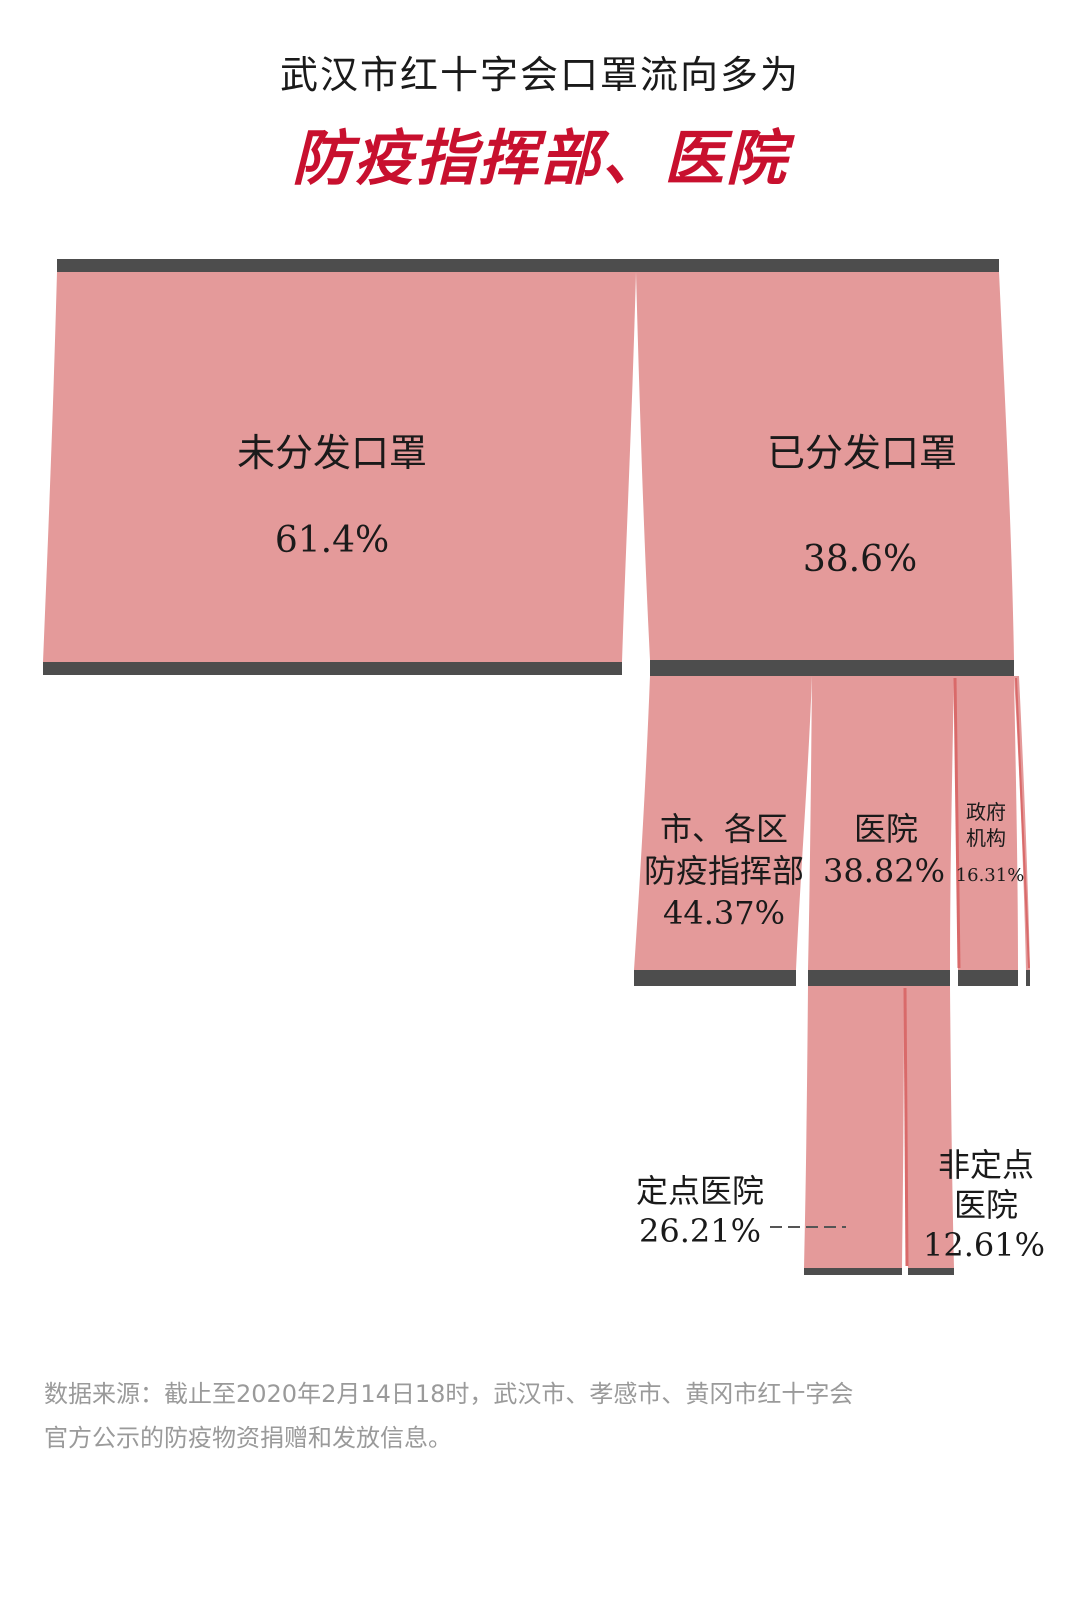 This screenshot has height=1622, width=1080. I want to click on bar-distributed, so click(832, 668).